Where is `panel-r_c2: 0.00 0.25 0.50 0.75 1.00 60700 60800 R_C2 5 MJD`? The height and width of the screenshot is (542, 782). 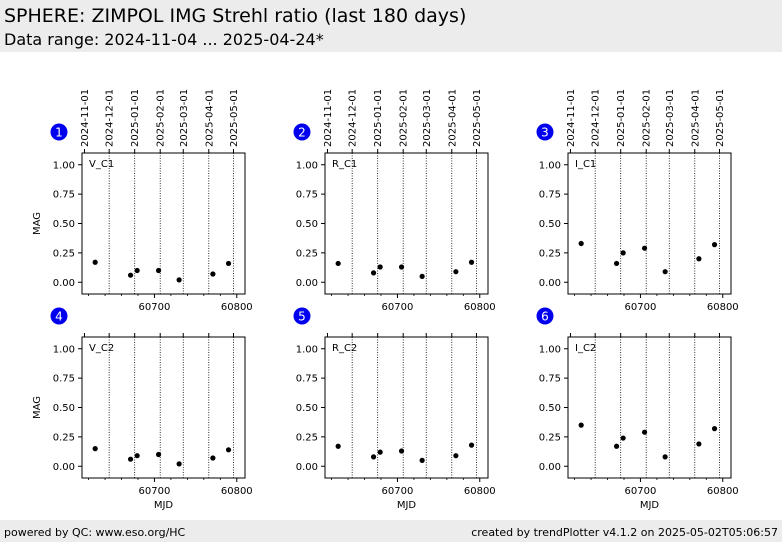
panel-r_c2: 0.00 0.25 0.50 0.75 1.00 60700 60800 R_C2 5 MJD is located at coordinates (394, 409).